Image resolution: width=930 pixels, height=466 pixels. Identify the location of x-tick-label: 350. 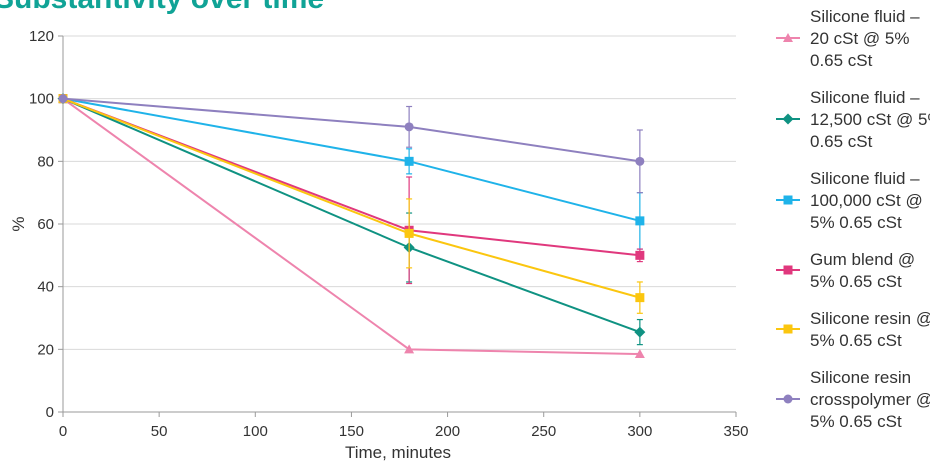
(735, 431).